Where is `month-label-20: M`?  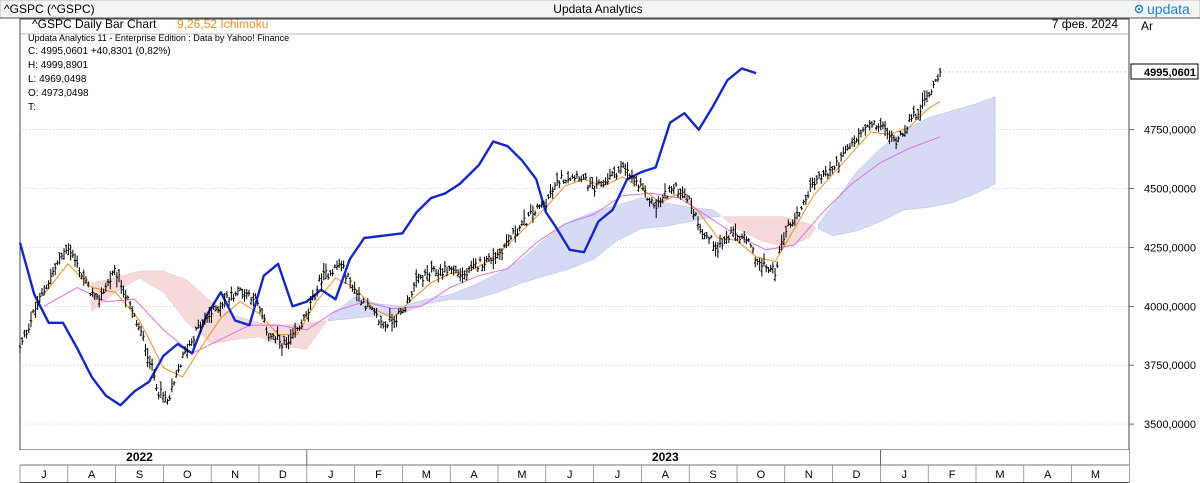
month-label-20: M is located at coordinates (999, 475).